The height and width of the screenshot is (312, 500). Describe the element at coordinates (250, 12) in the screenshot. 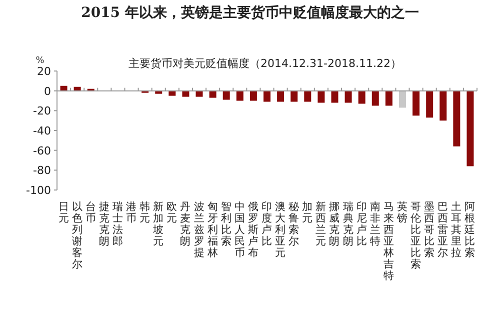

I see `chart-title: 2015 年以来，英镑是主要货币中贬值幅度最大的之一` at that location.